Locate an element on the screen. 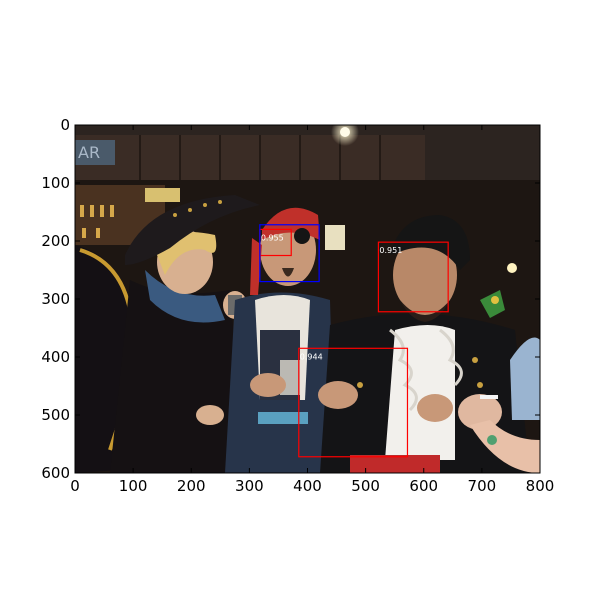 The image size is (600, 600). x-tick-label: 600 is located at coordinates (423, 486).